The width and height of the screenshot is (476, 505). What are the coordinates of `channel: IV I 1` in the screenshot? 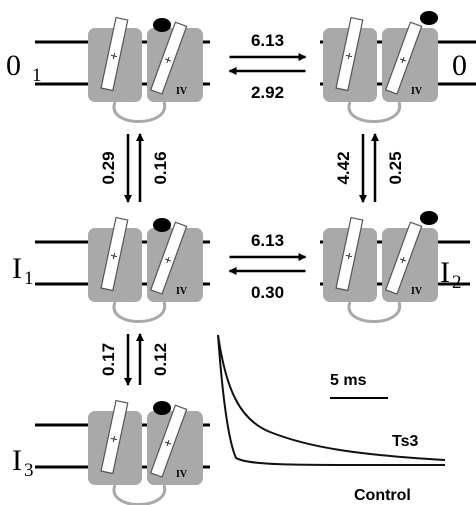 It's located at (111, 269).